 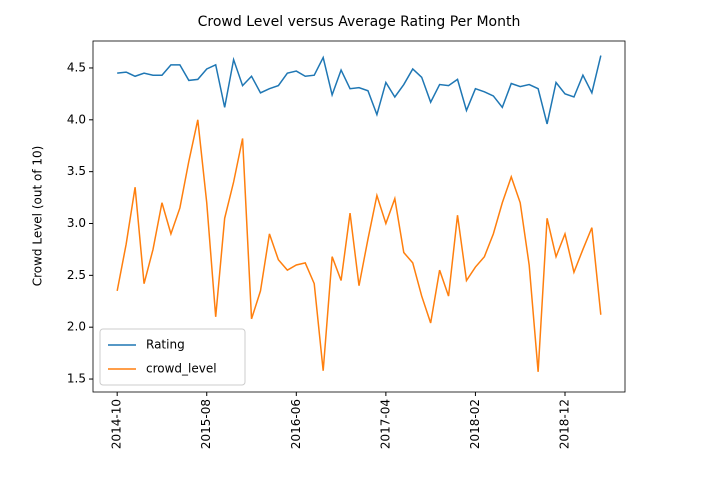 I want to click on y-axis-label: Crowd Level (out of 10), so click(x=38, y=216).